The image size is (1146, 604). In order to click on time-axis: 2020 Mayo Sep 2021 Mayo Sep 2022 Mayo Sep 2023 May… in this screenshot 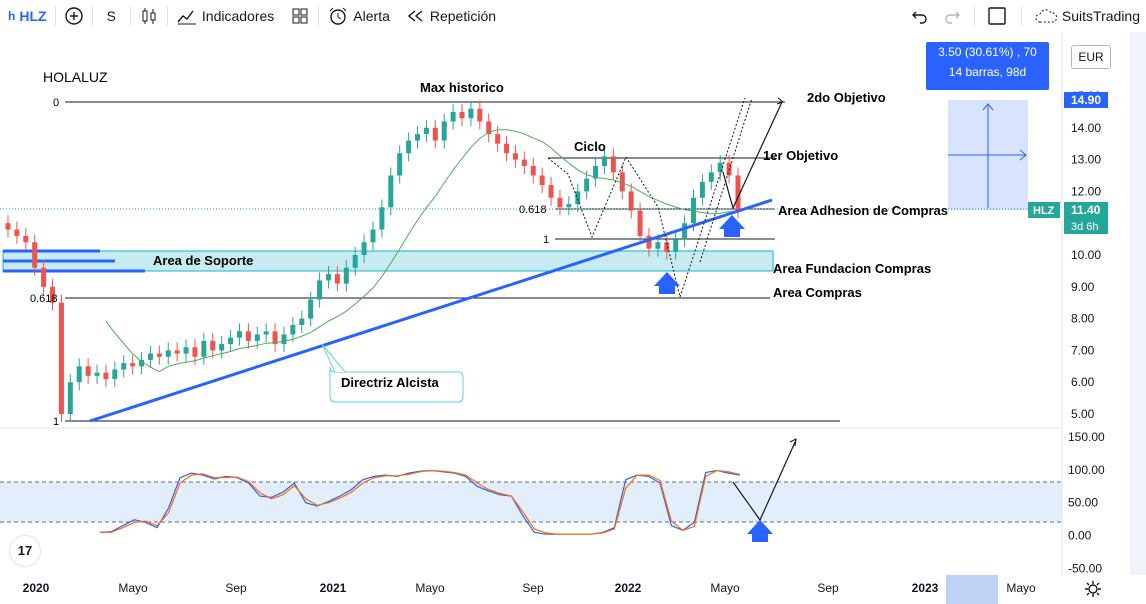, I will do `click(573, 589)`.